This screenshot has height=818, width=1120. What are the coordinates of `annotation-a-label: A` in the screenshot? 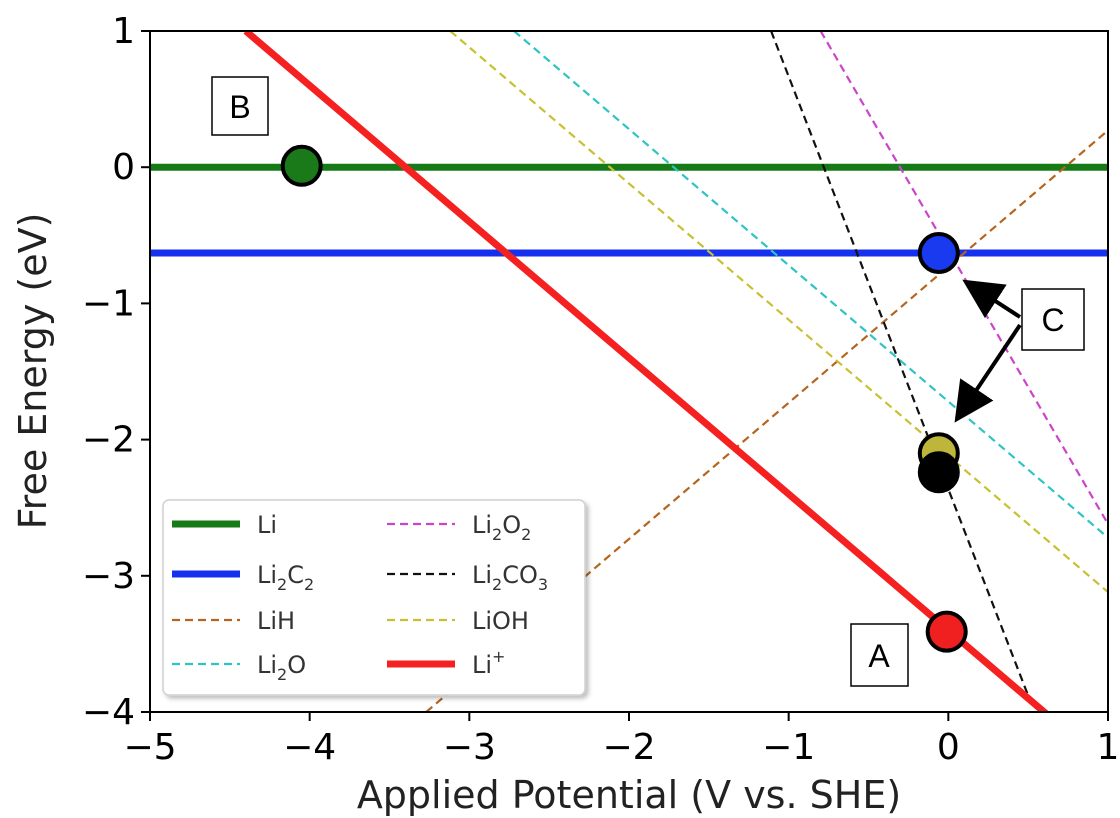 It's located at (879, 656).